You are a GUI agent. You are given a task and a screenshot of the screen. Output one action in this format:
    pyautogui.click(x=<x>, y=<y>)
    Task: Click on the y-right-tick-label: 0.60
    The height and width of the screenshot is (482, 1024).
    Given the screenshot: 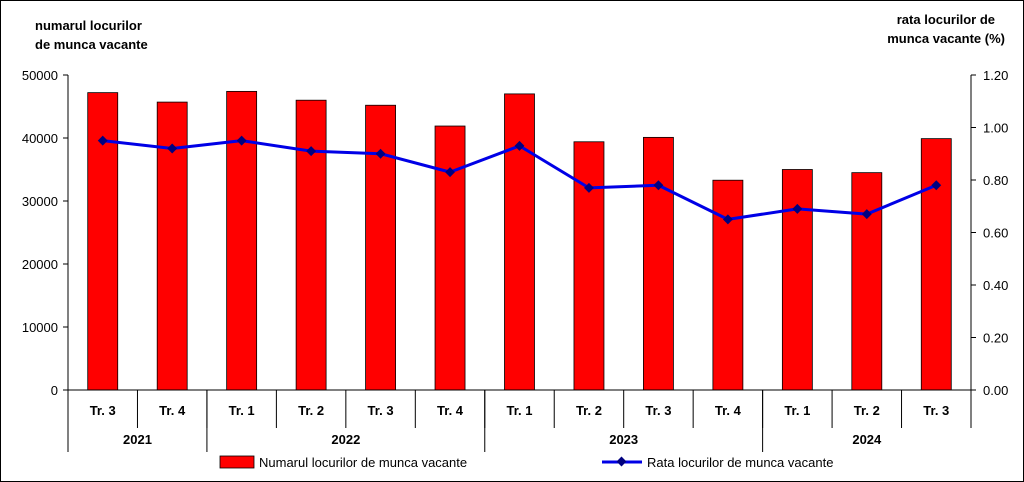 What is the action you would take?
    pyautogui.click(x=995, y=233)
    